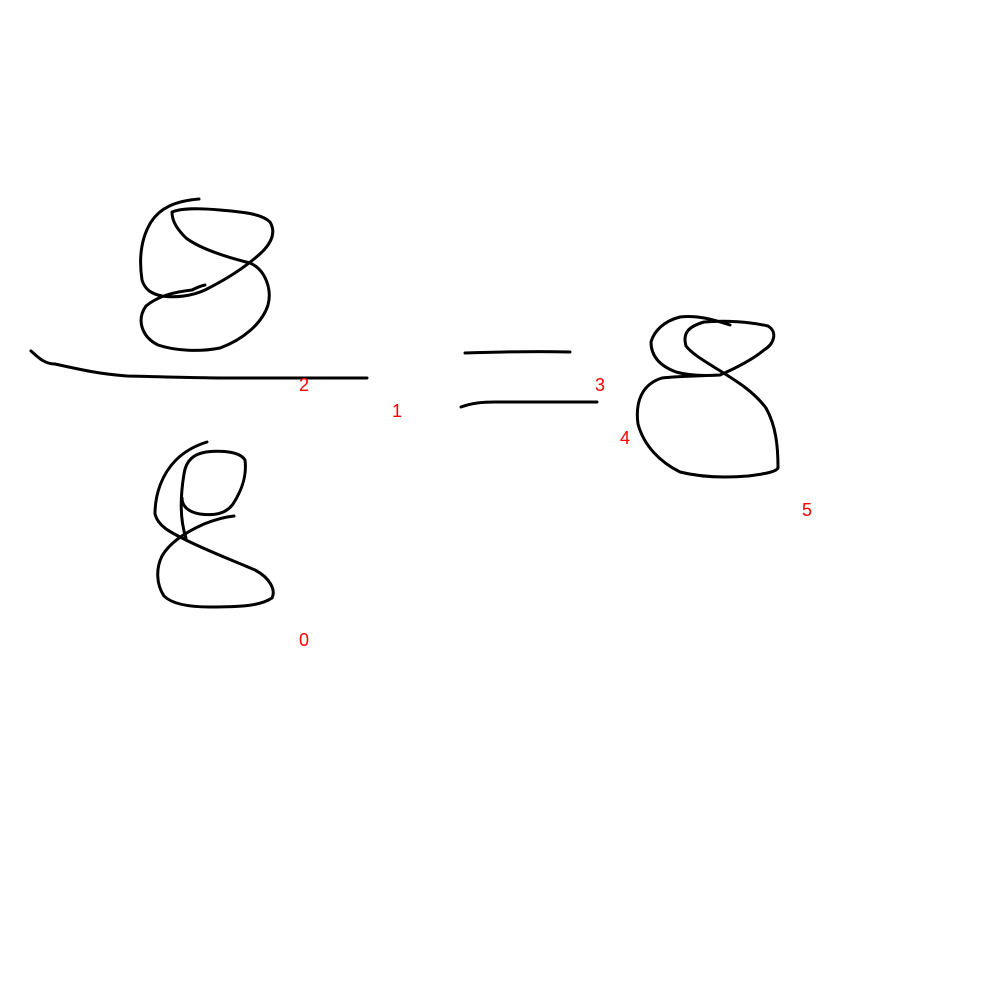  Describe the element at coordinates (304, 640) in the screenshot. I see `stroke-index-0: 0` at that location.